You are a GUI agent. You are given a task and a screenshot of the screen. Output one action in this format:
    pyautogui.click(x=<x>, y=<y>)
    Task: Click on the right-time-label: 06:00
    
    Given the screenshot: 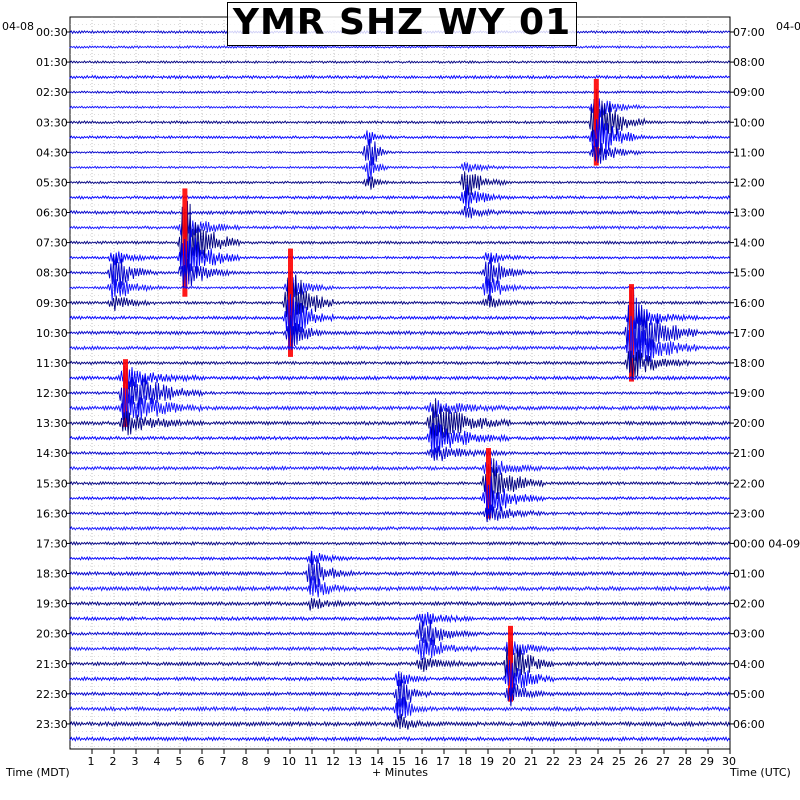 What is the action you would take?
    pyautogui.click(x=749, y=724)
    